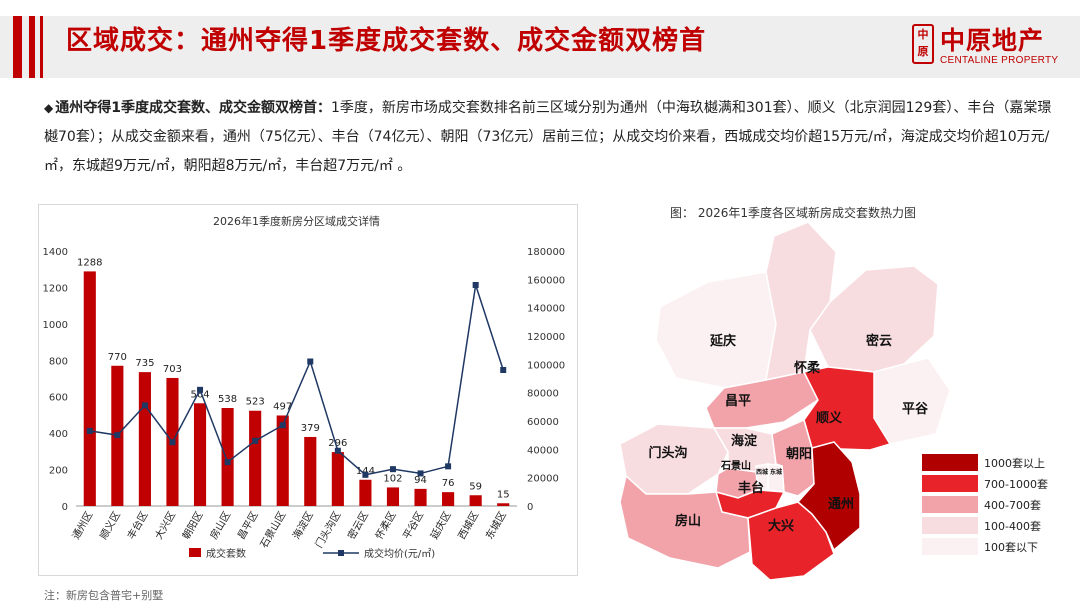  Describe the element at coordinates (776, 472) in the screenshot. I see `map-region-label: 东城` at that location.